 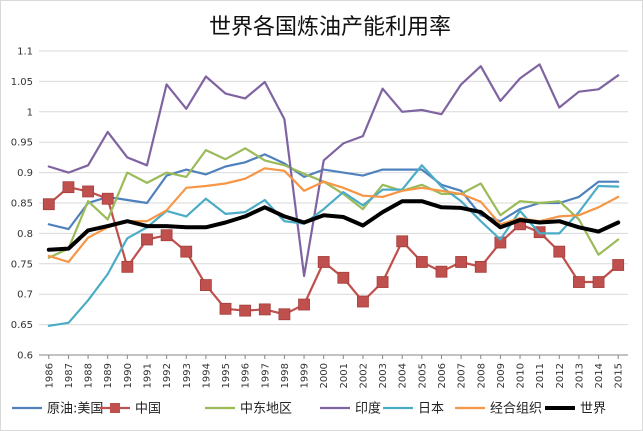 What do you see at coordinates (187, 375) in the screenshot?
I see `x-tick-label: 1993` at bounding box center [187, 375].